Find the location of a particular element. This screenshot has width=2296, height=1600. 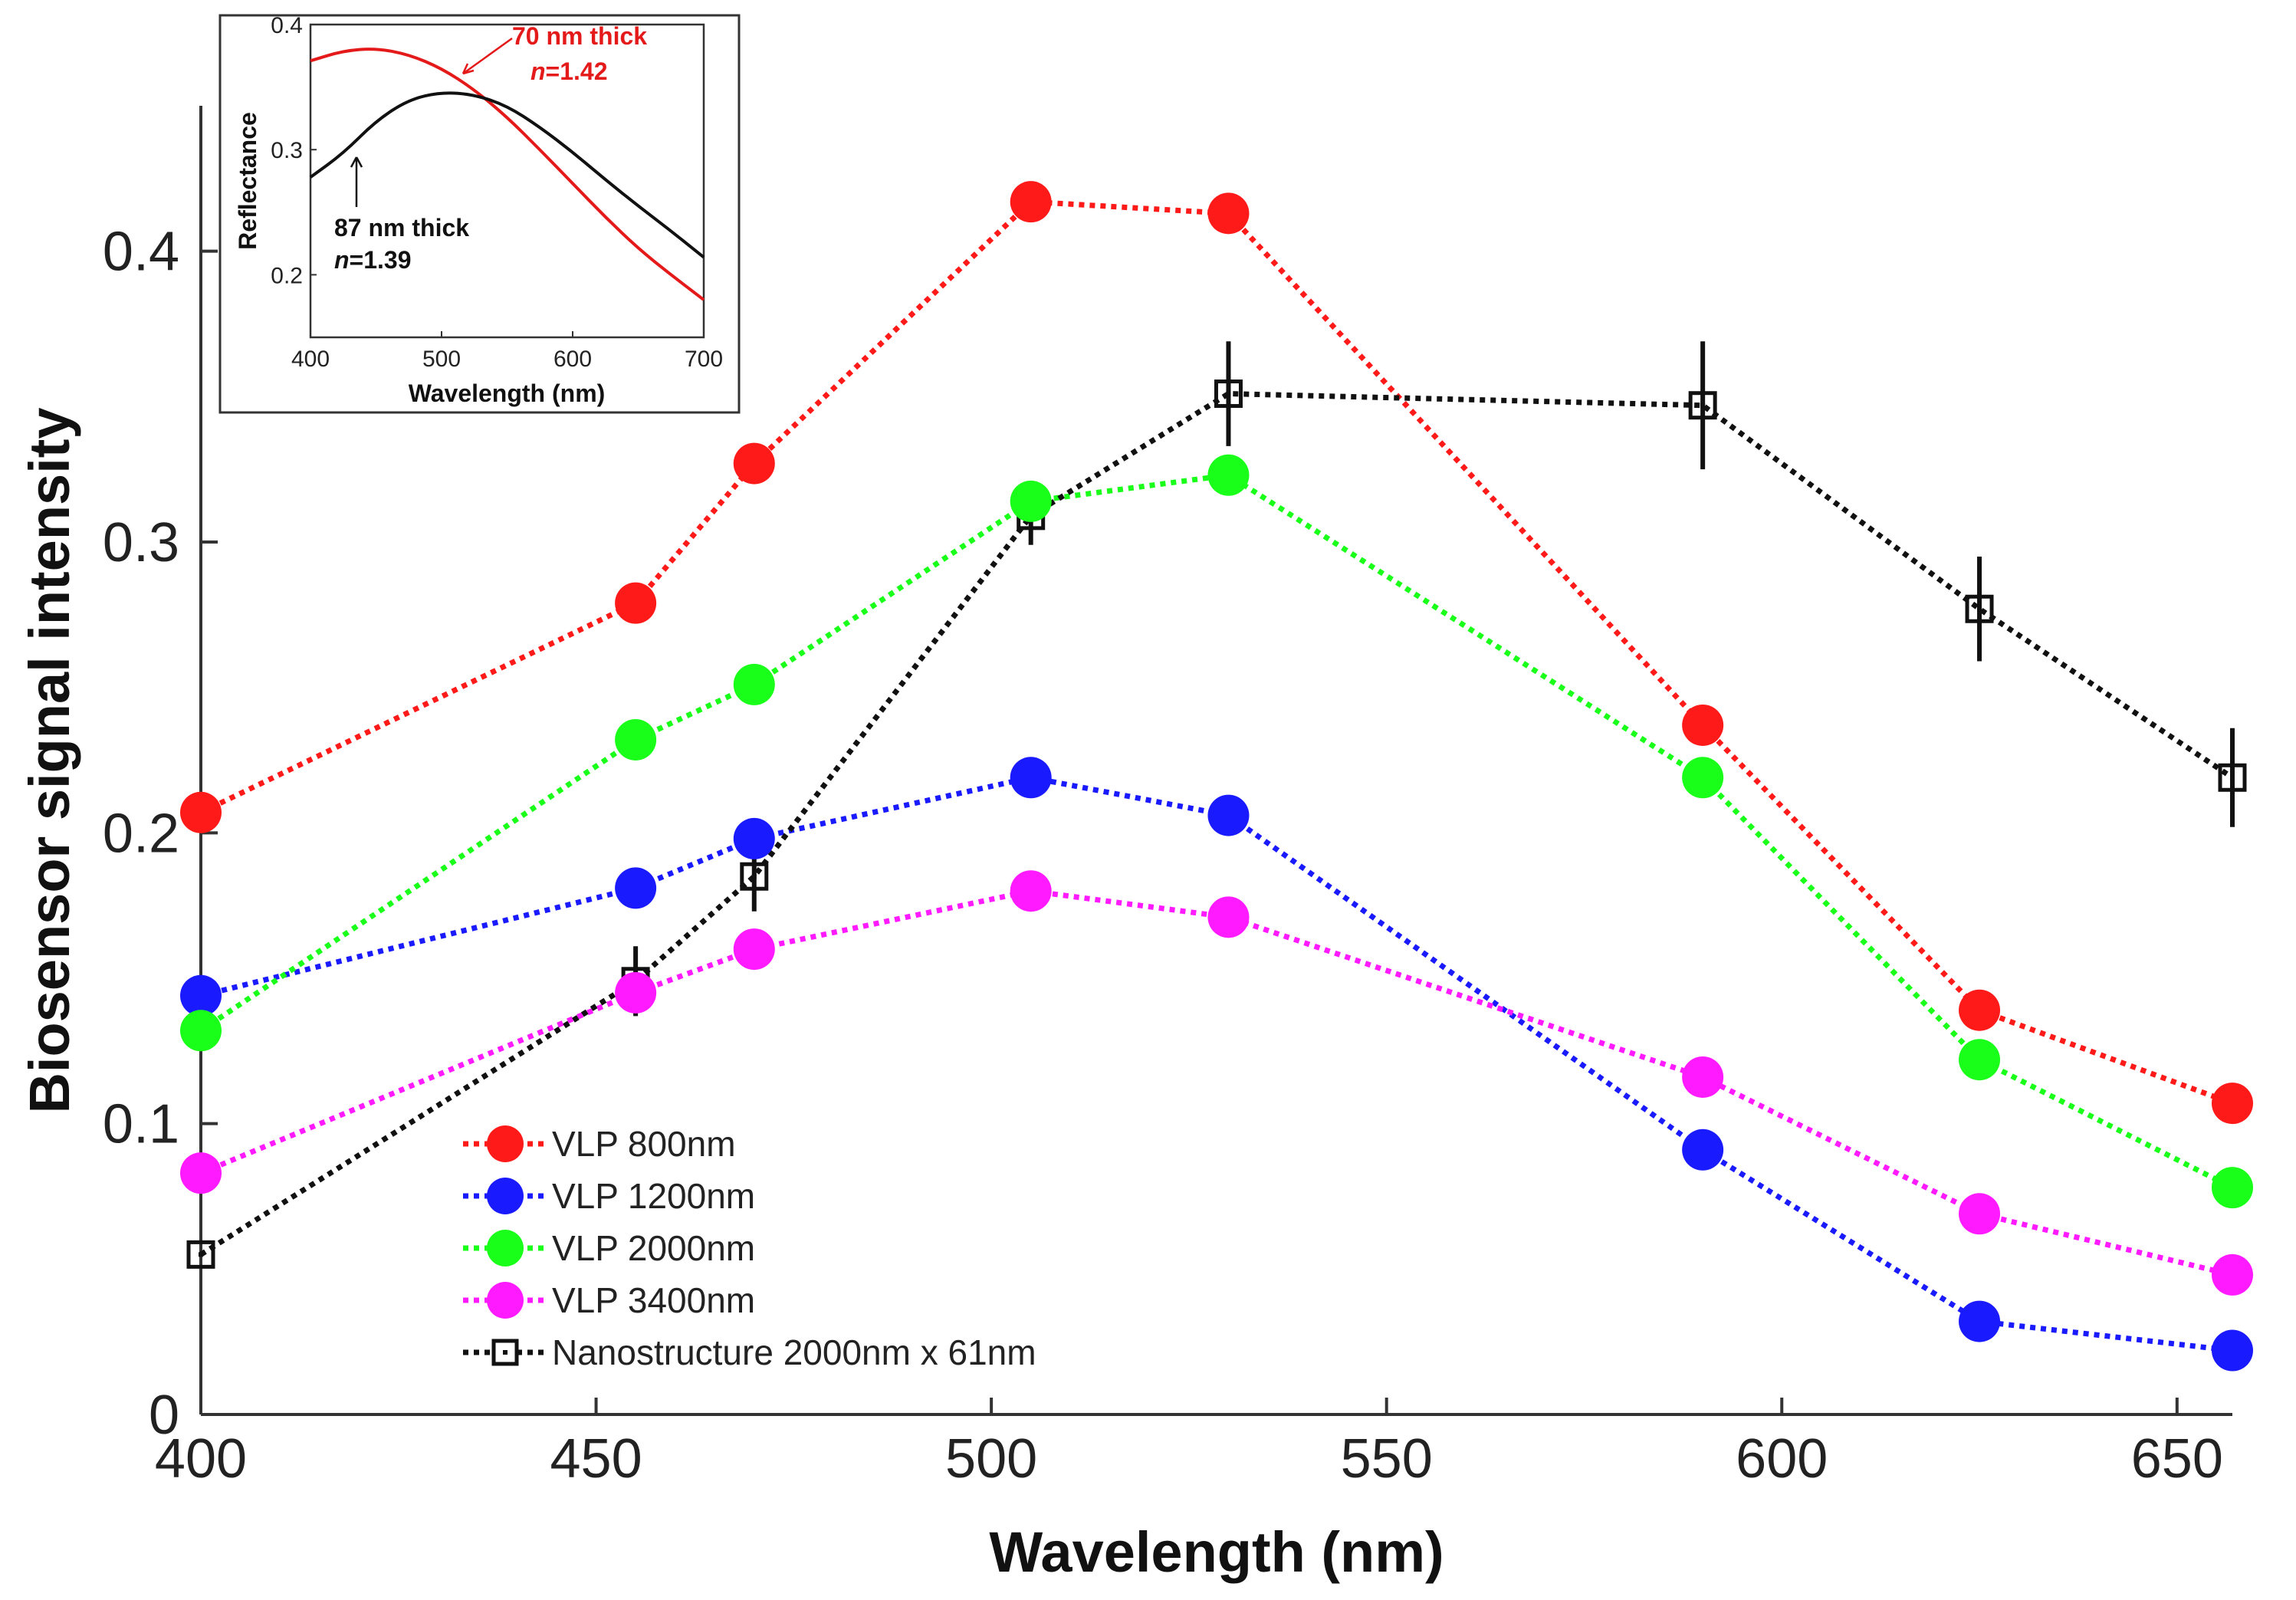

inset-ticks: 400 500 600 700 0.2 0.3 0.4 is located at coordinates (497, 193).